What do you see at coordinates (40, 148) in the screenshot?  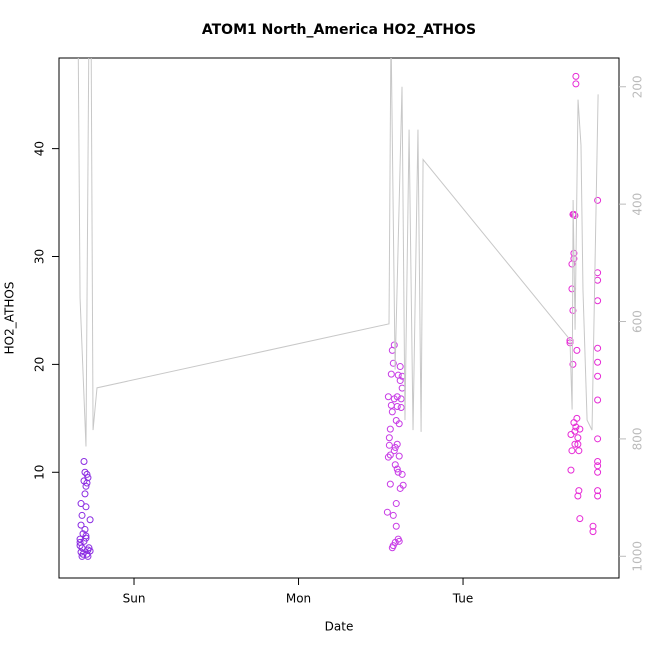 I see `y-tick-label: 40` at bounding box center [40, 148].